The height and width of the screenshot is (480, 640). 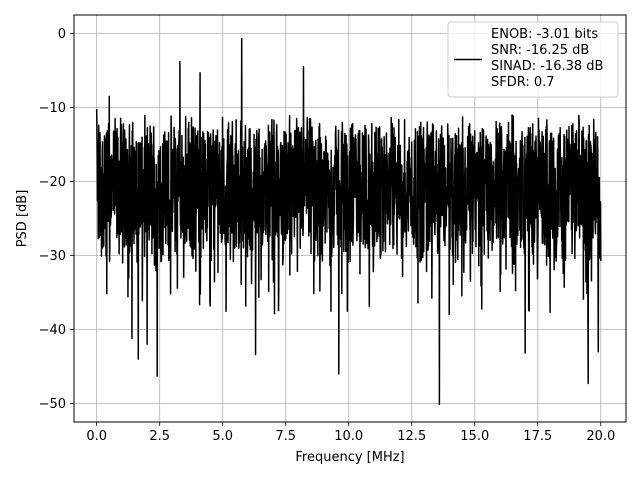 What do you see at coordinates (348, 436) in the screenshot?
I see `x-tick-label: 10.0` at bounding box center [348, 436].